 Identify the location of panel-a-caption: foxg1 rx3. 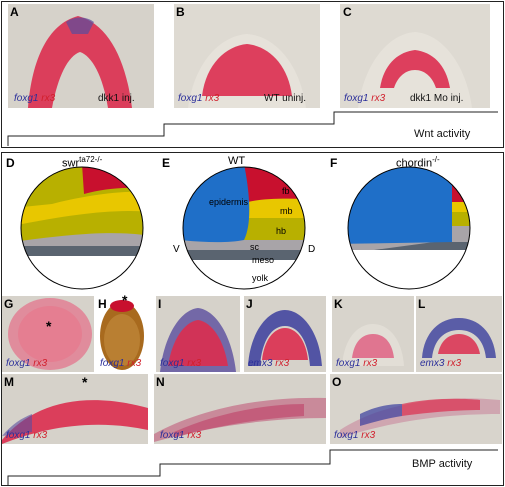
(34, 98).